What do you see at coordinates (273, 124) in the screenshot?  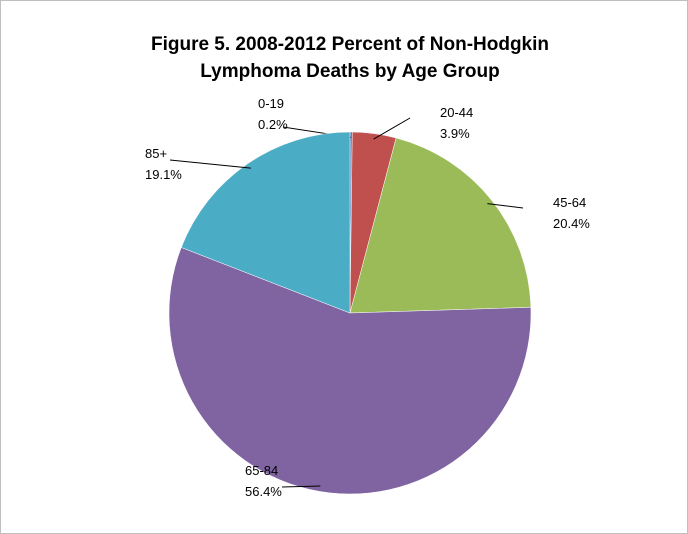 I see `slice-value-label: 0.2%` at bounding box center [273, 124].